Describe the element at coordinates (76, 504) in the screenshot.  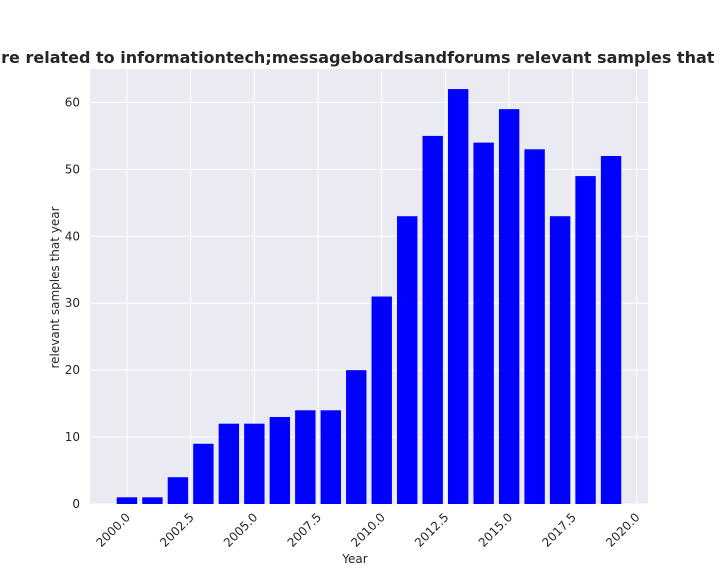
I see `y-tick-label: 0` at that location.